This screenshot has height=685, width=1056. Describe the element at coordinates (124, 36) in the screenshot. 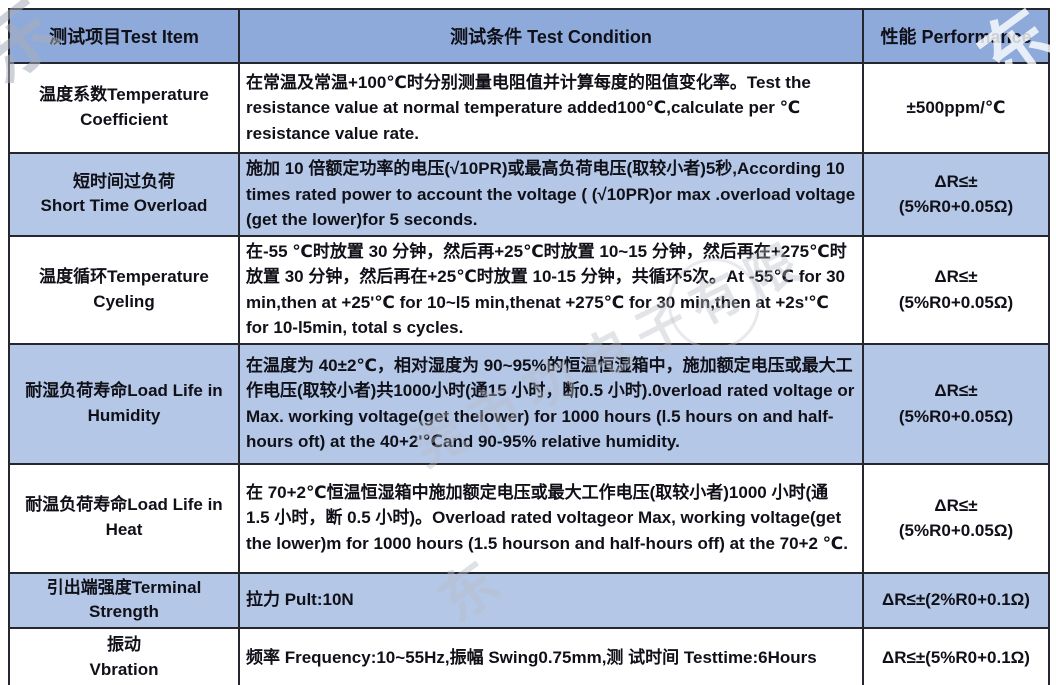

I see `header-cell-test-item: 测试项目Test Item` at that location.